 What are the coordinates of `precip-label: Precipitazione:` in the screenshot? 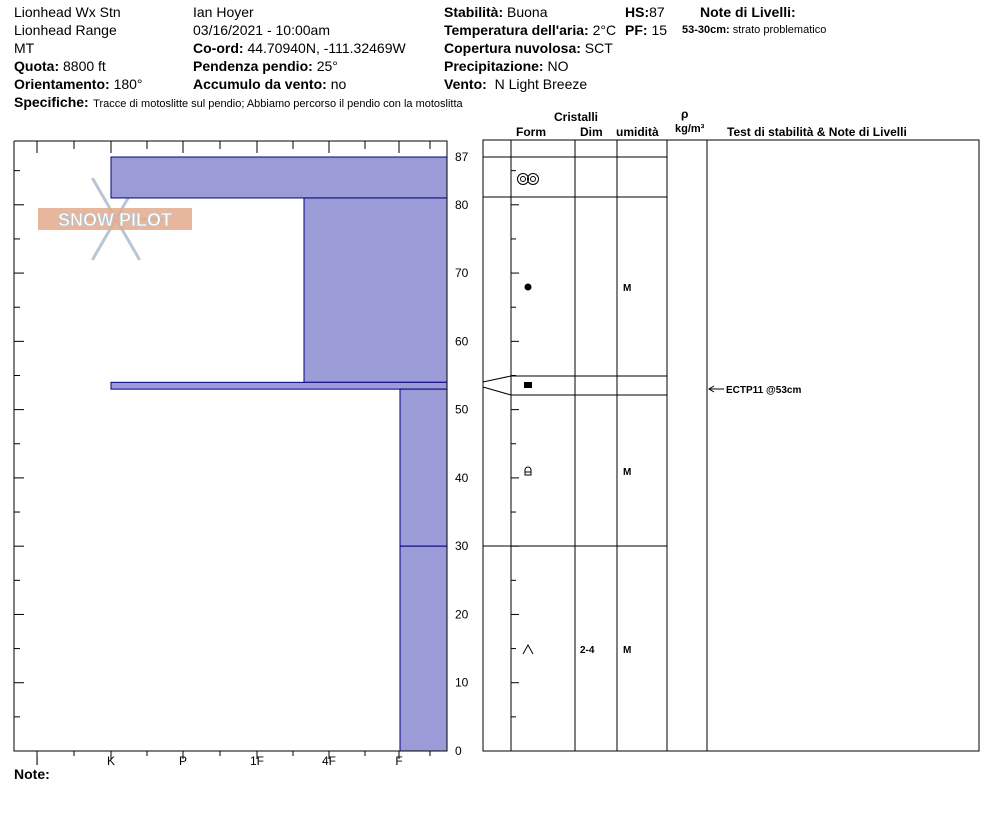 It's located at (494, 66).